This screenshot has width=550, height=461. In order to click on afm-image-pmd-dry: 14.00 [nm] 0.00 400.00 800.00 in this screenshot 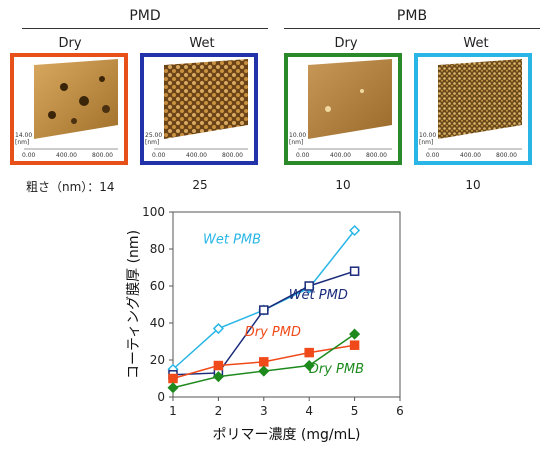, I will do `click(66, 109)`.